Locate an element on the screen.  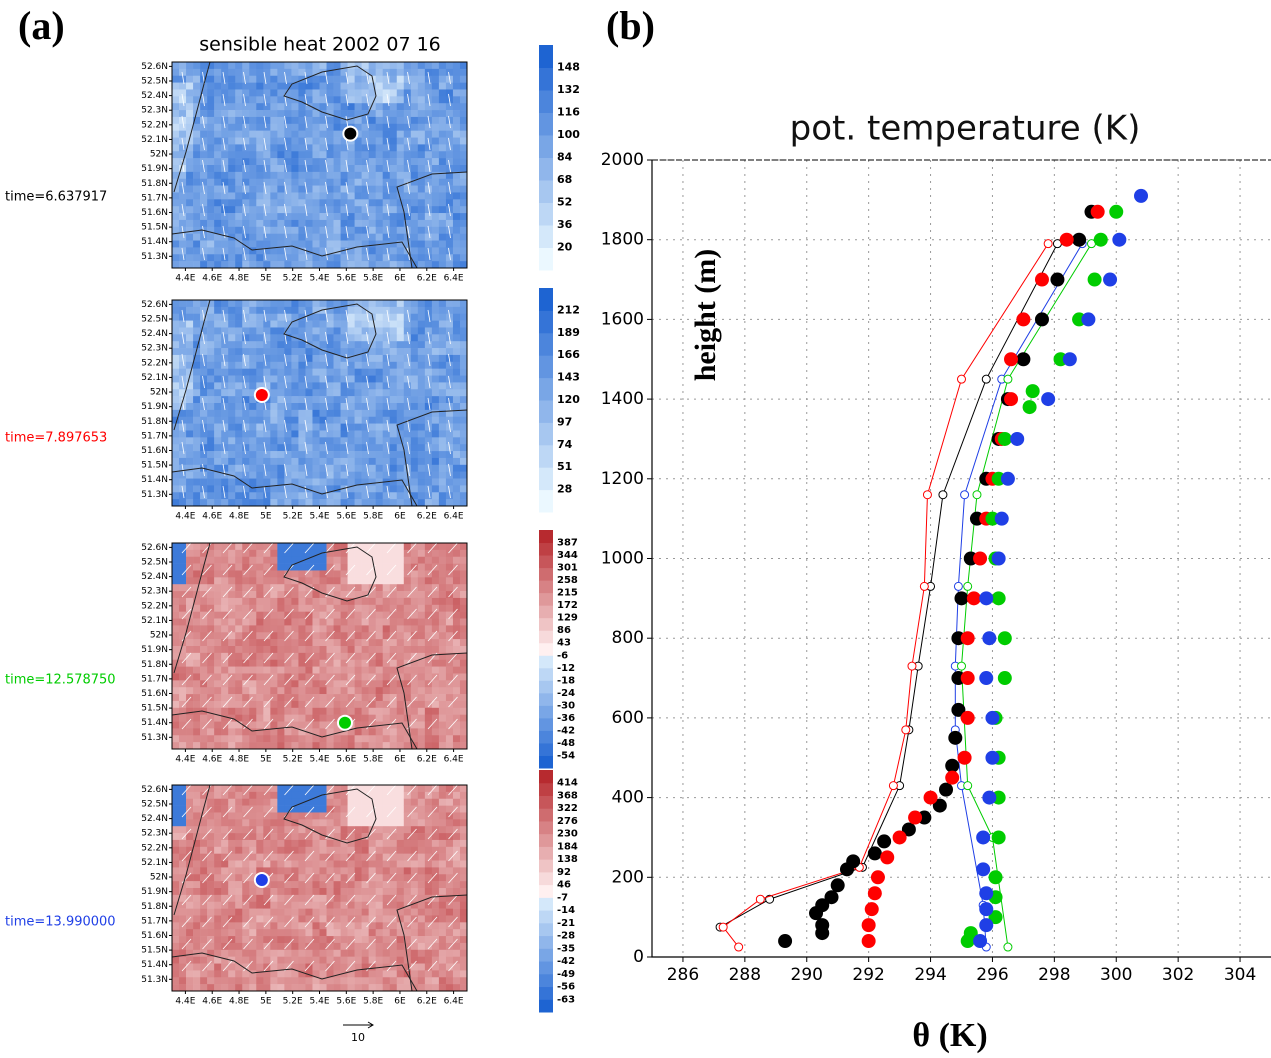
lat-tick-label: 52.2N is located at coordinates (154, 606).